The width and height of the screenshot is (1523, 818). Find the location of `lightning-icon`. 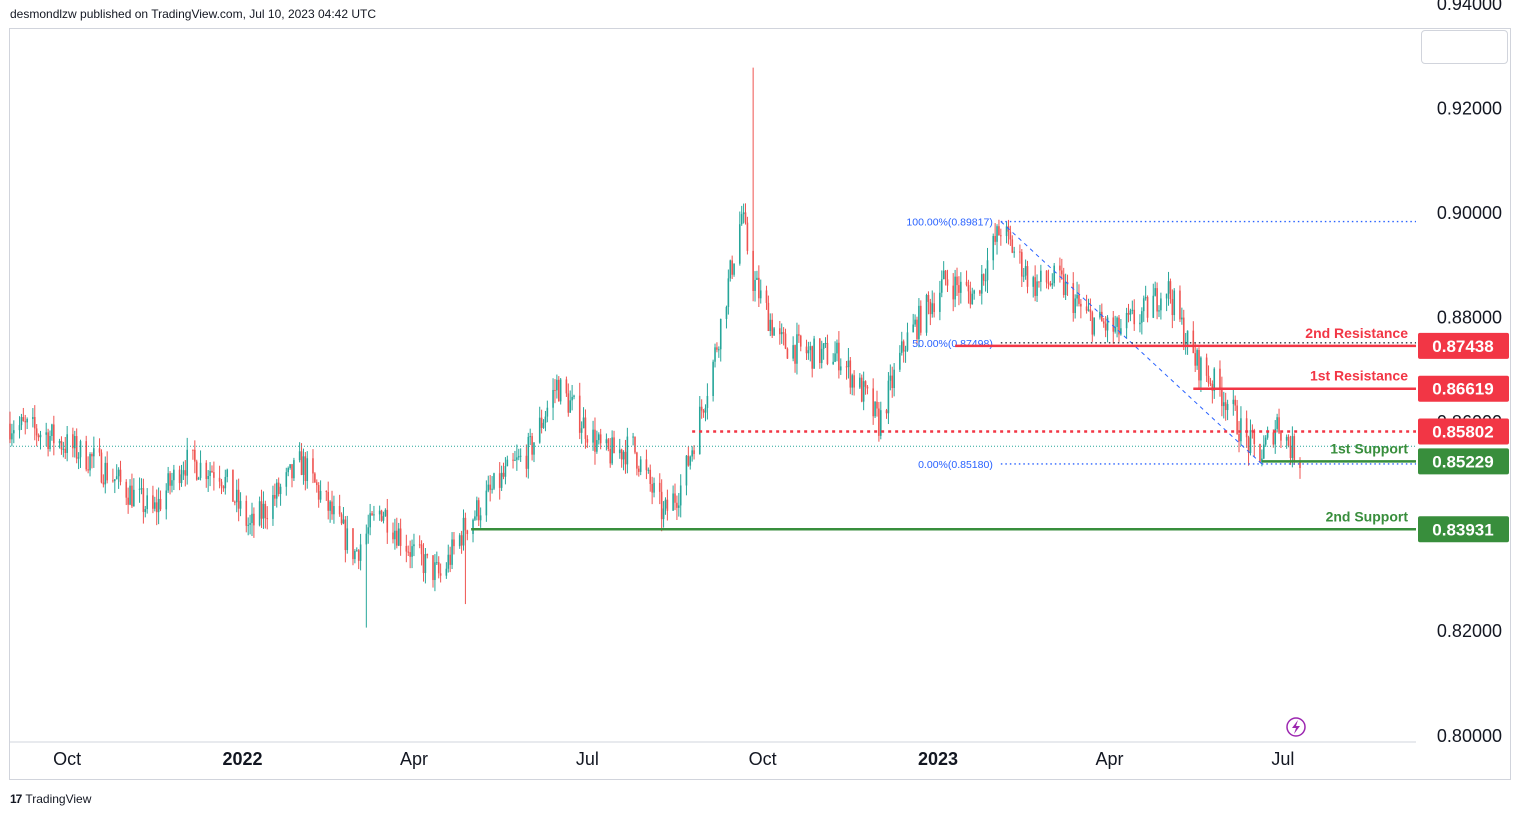

lightning-icon is located at coordinates (1296, 727).